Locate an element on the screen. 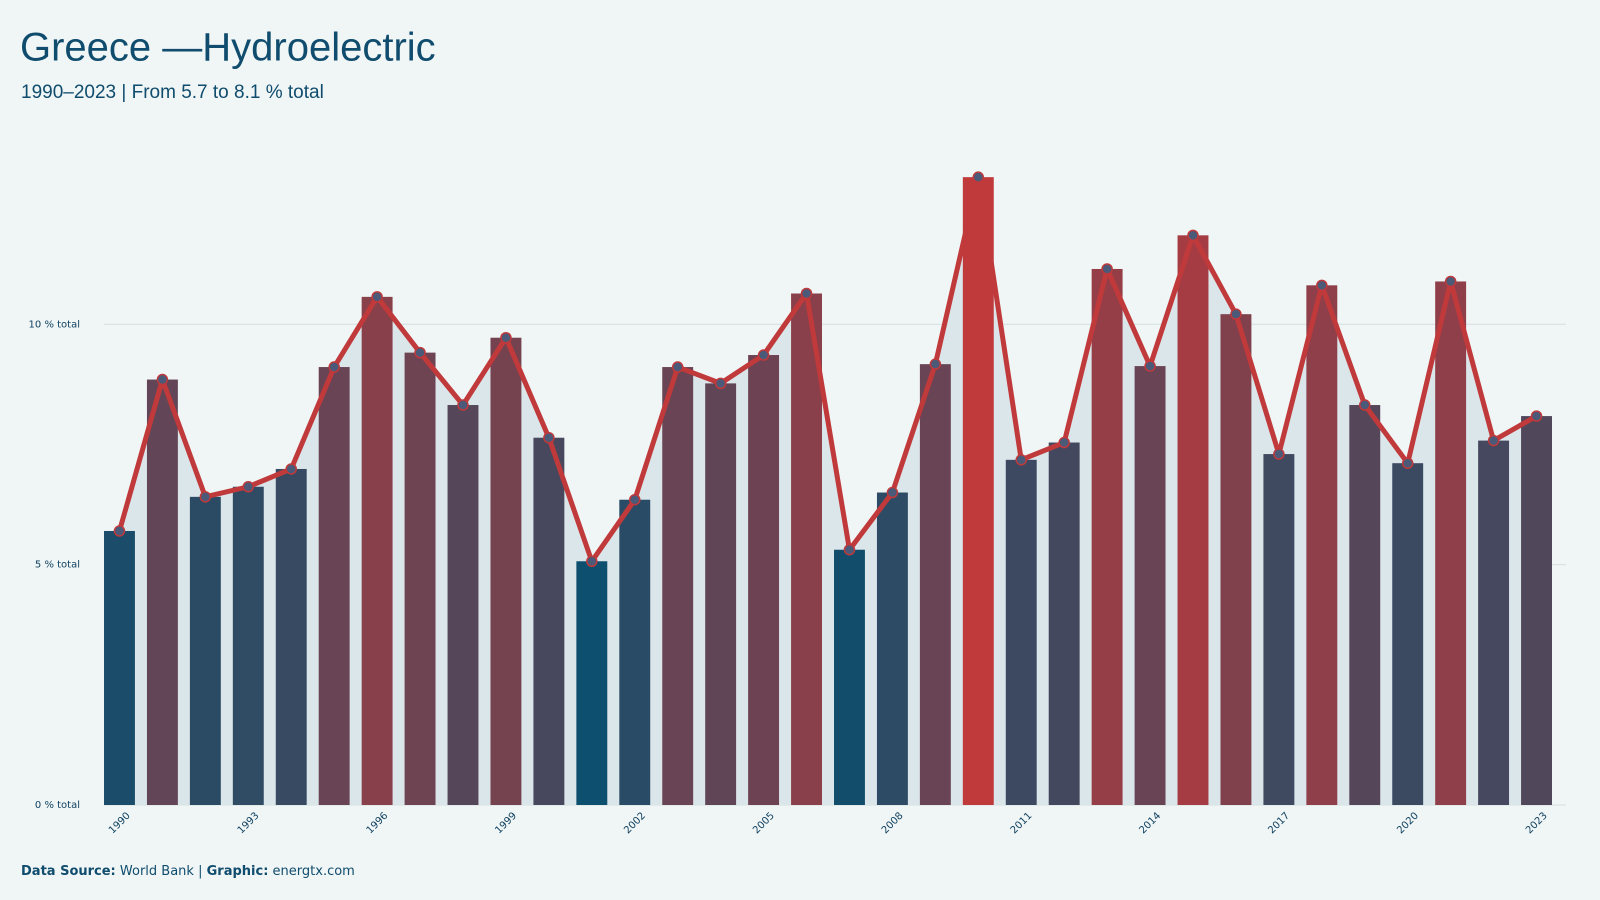 The image size is (1600, 900). source-label: Data Source: is located at coordinates (68, 871).